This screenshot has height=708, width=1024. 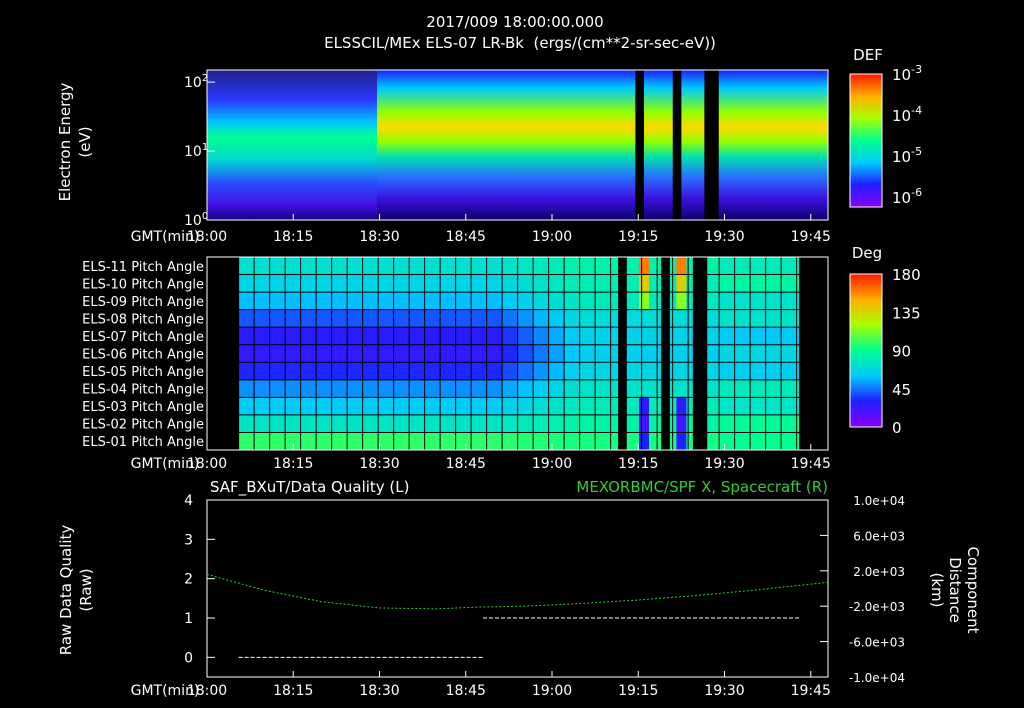 What do you see at coordinates (66, 590) in the screenshot?
I see `left-axis-label-line1: Raw Data Quality` at bounding box center [66, 590].